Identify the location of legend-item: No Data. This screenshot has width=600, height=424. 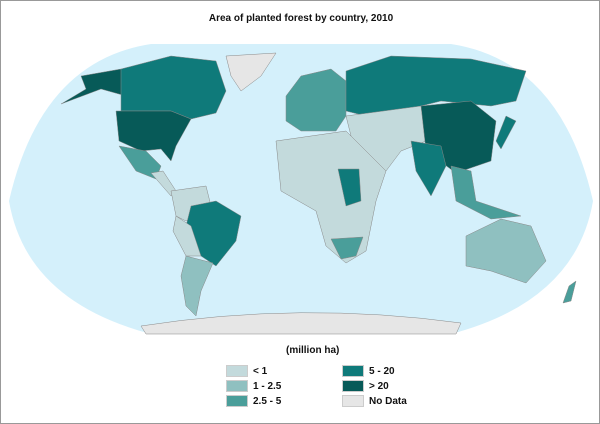
(374, 401).